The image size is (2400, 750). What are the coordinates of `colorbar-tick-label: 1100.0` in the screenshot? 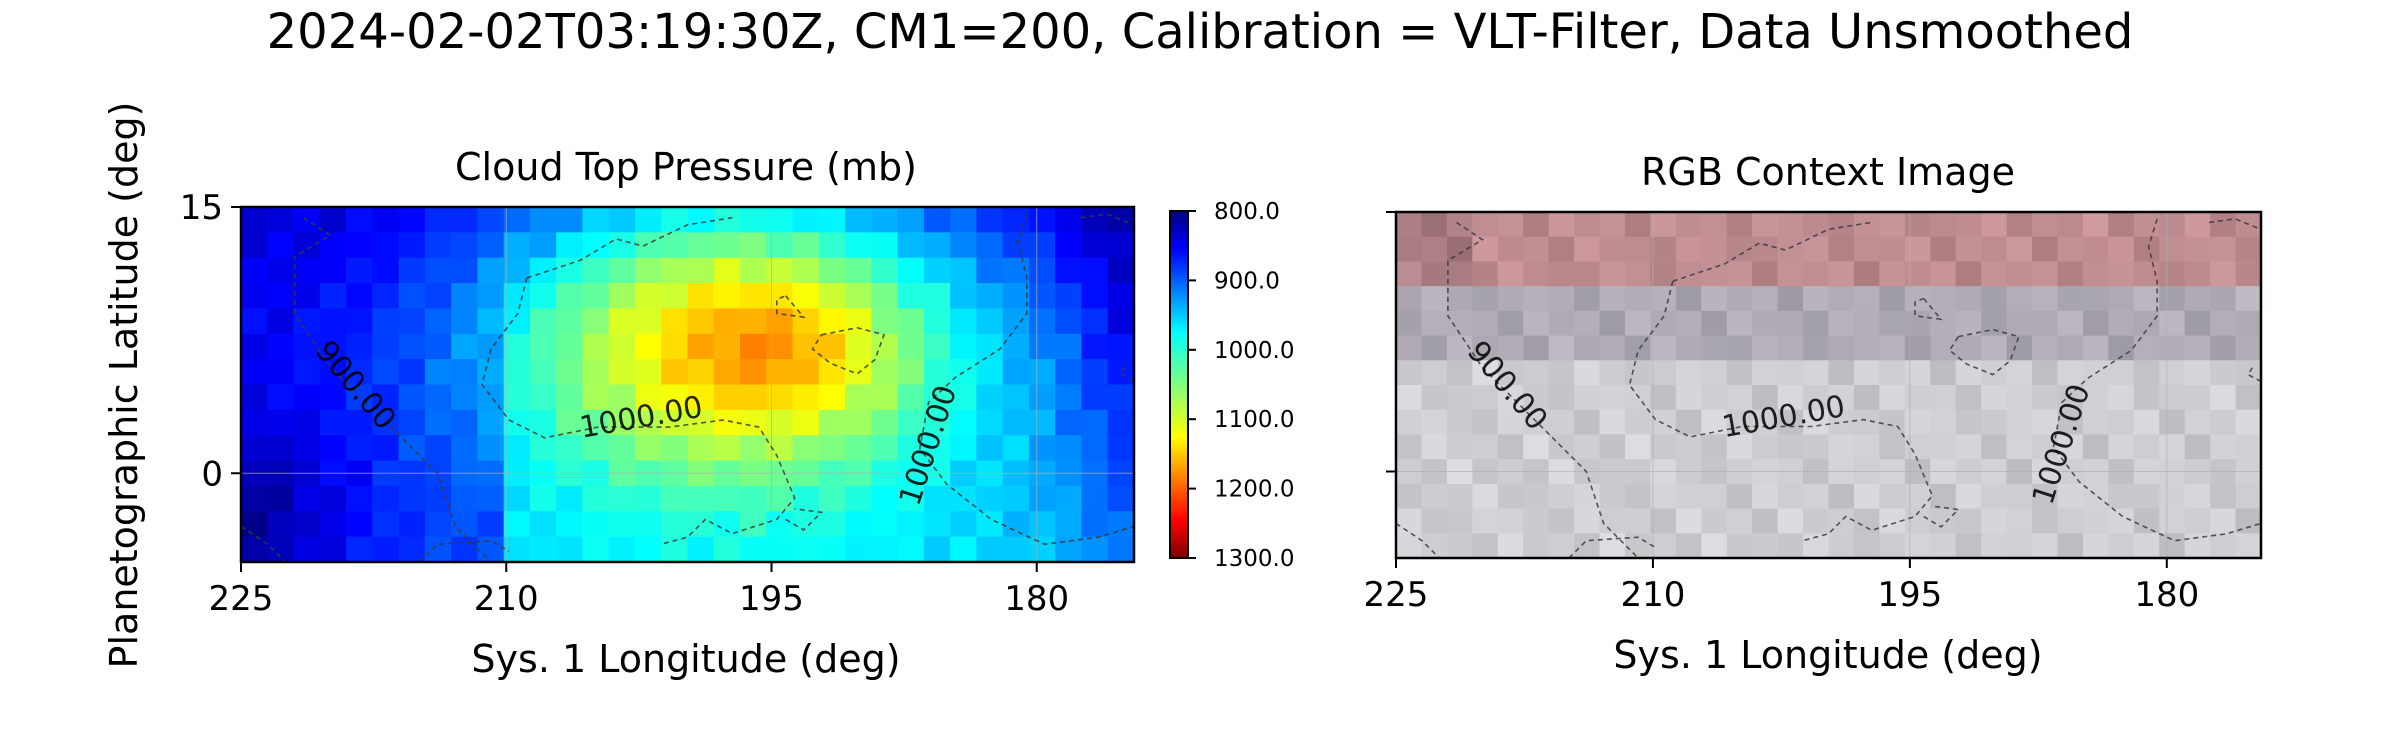 It's located at (1254, 420).